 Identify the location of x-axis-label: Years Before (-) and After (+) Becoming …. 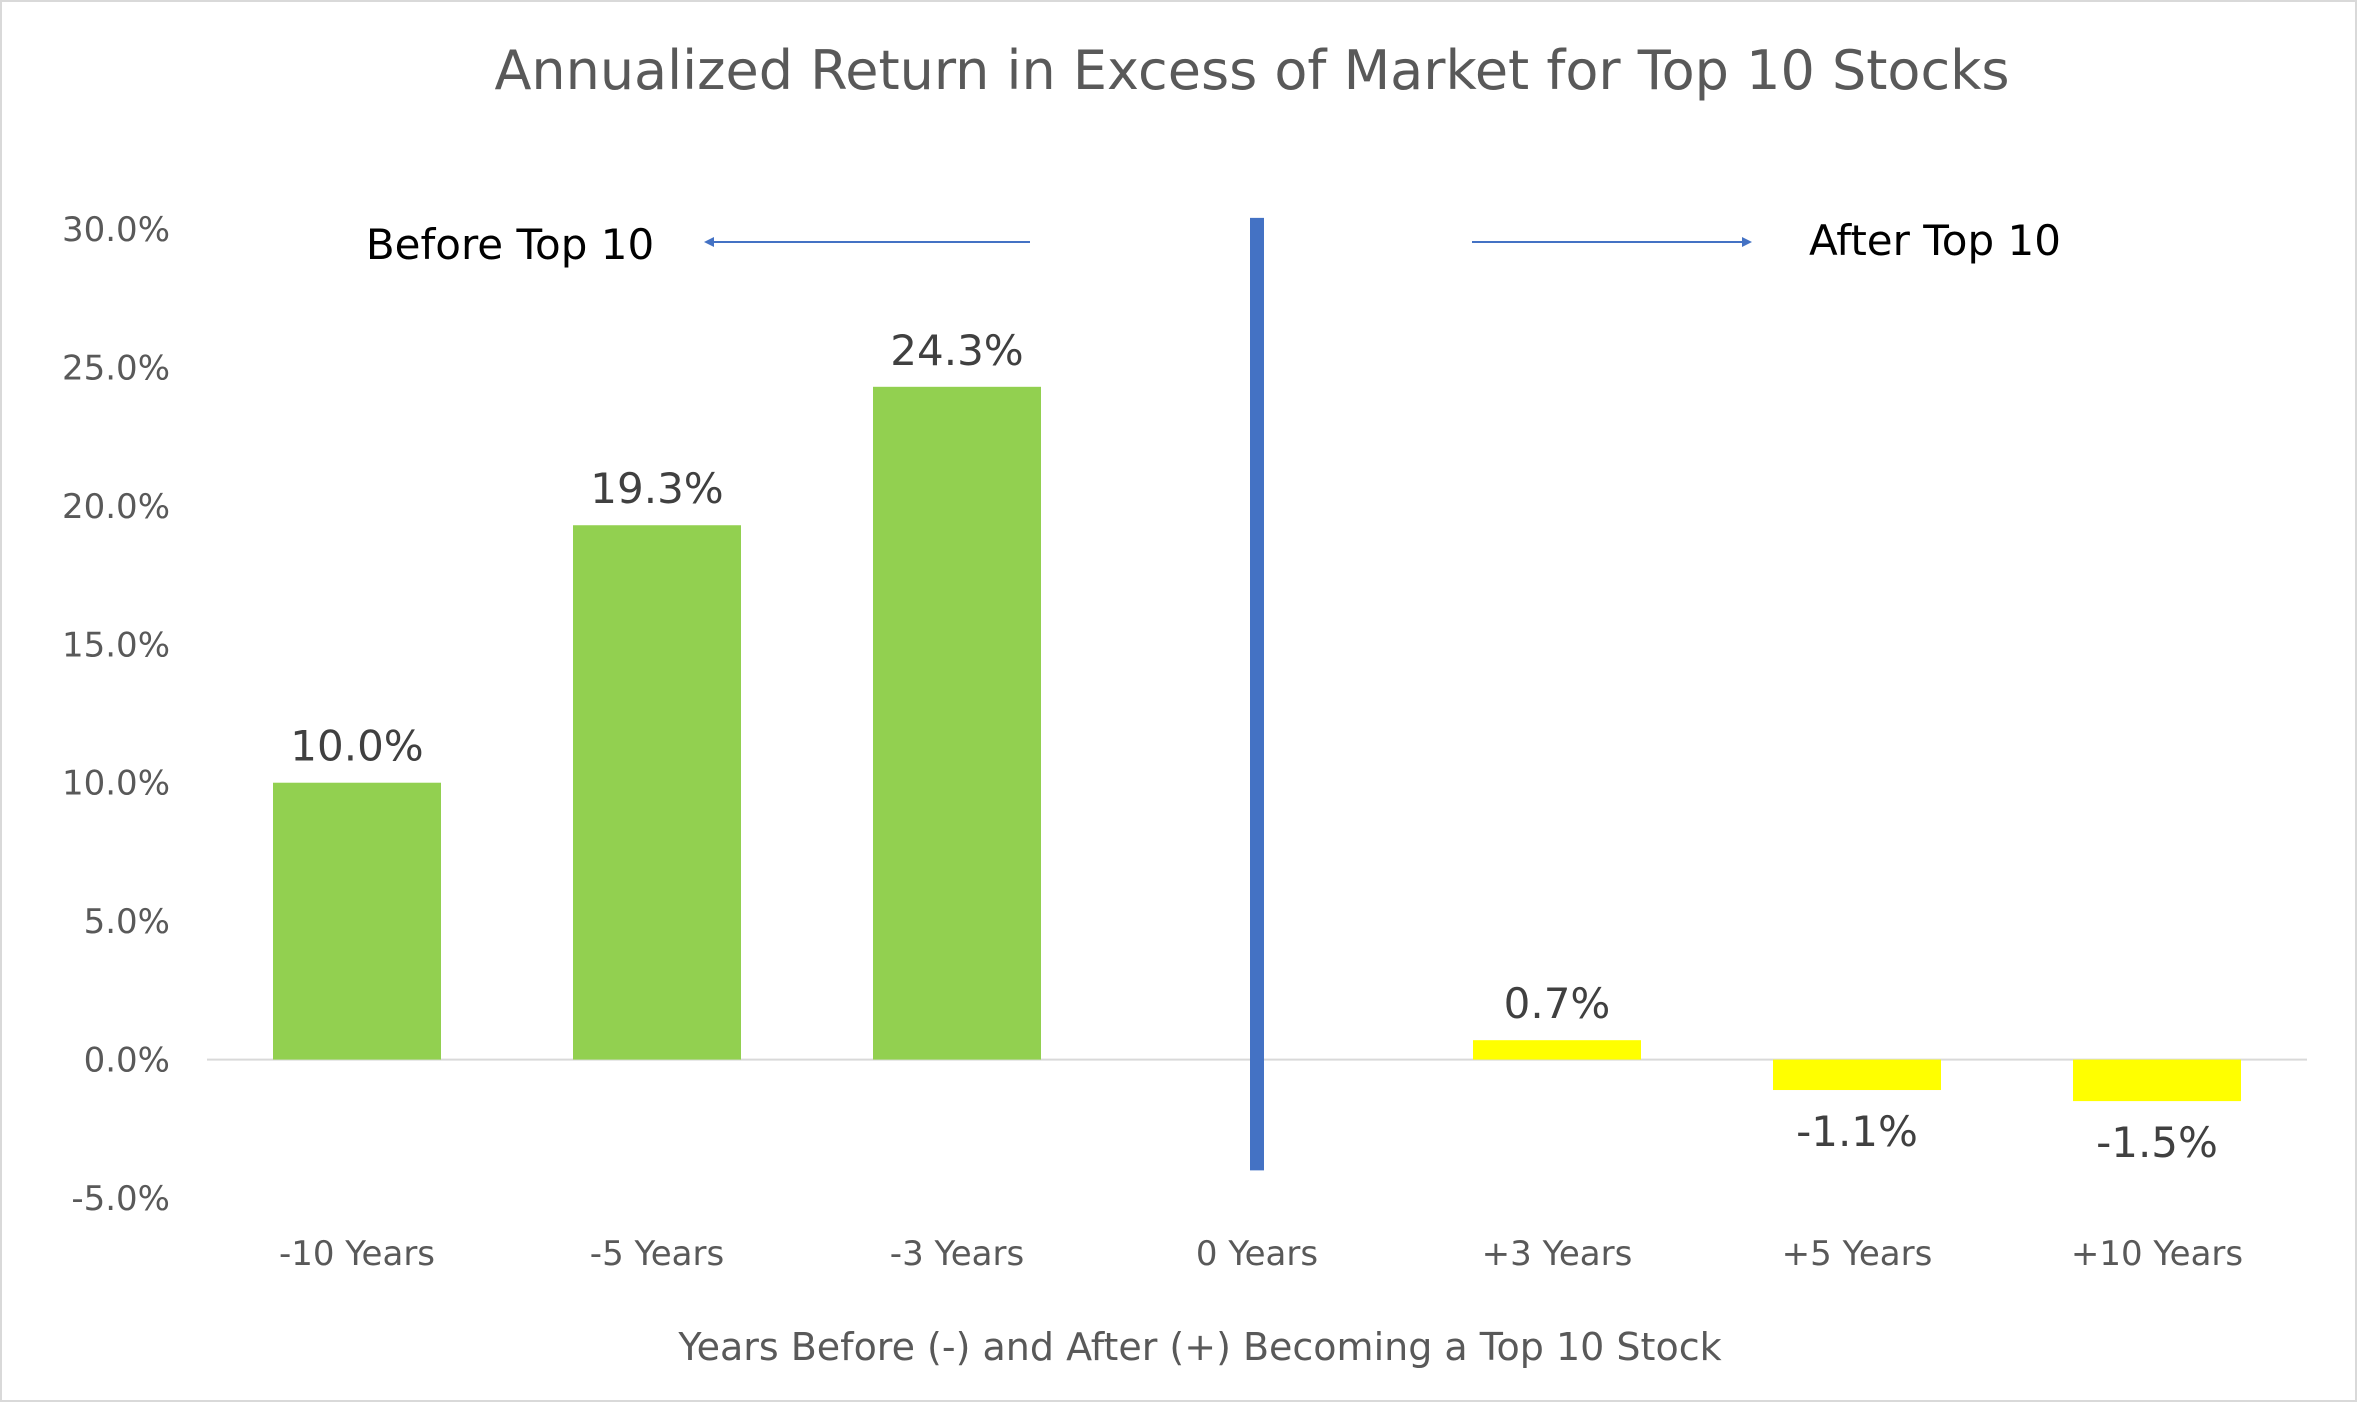
(1199, 1347).